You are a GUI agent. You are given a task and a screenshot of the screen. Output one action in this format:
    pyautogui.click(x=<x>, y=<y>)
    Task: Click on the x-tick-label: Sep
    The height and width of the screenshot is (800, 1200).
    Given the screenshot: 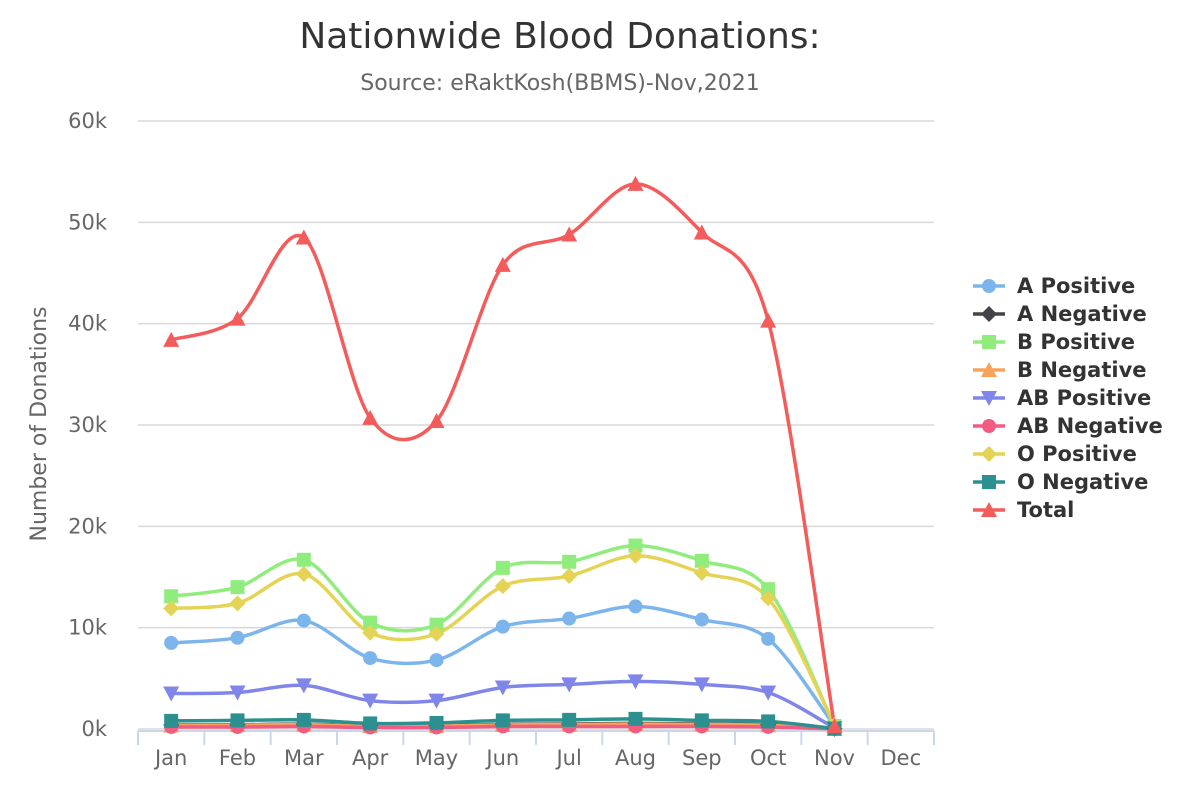 What is the action you would take?
    pyautogui.click(x=702, y=758)
    